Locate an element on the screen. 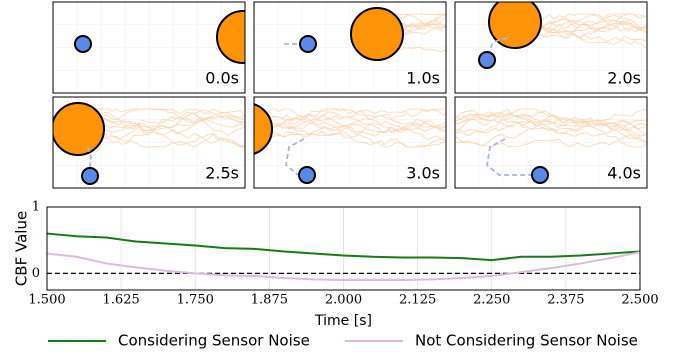  x-tick-label: 1.750 is located at coordinates (195, 300).